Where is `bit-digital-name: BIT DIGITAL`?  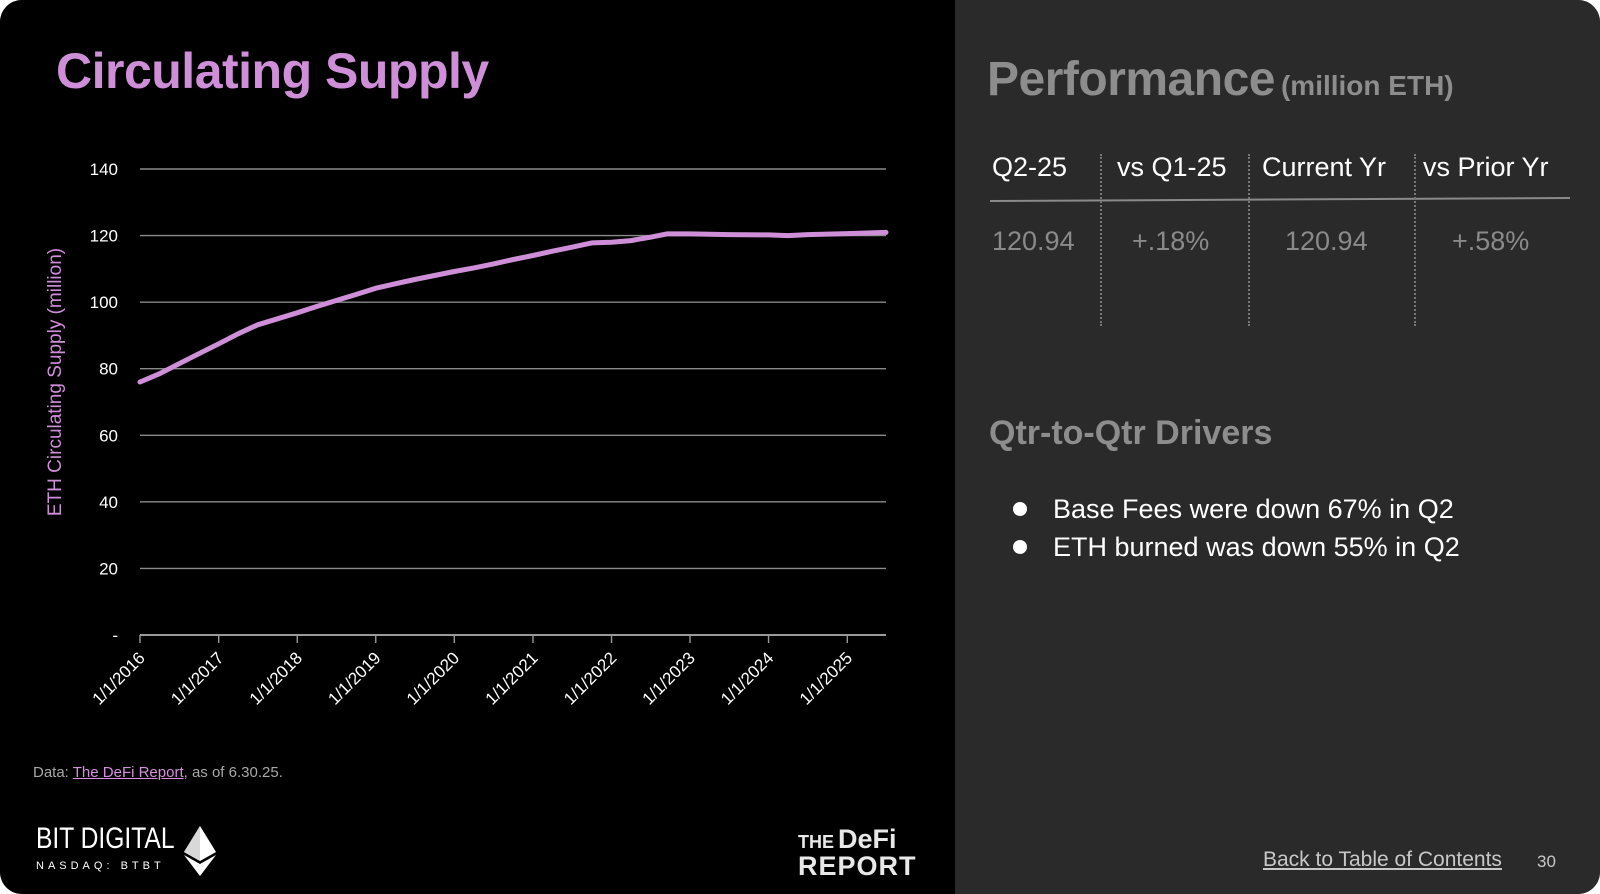
bit-digital-name: BIT DIGITAL is located at coordinates (105, 838).